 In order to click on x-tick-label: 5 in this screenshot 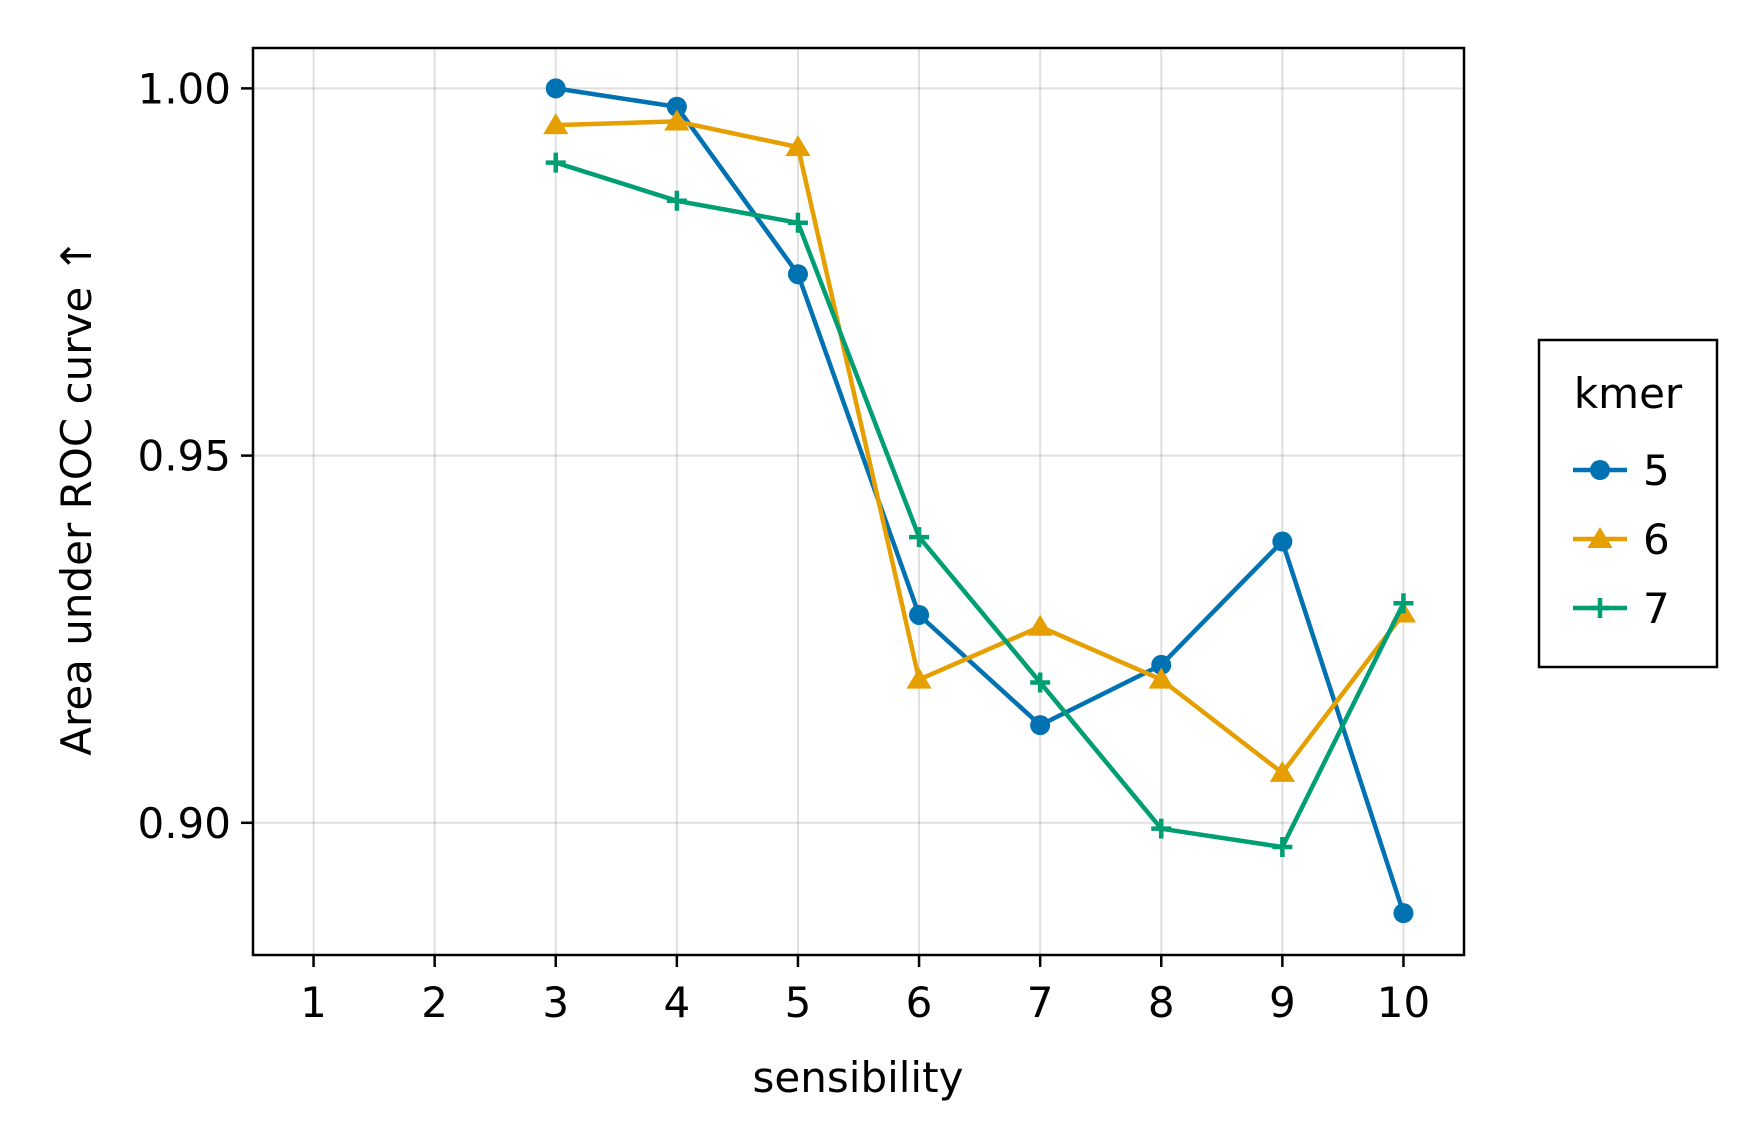, I will do `click(798, 1002)`.